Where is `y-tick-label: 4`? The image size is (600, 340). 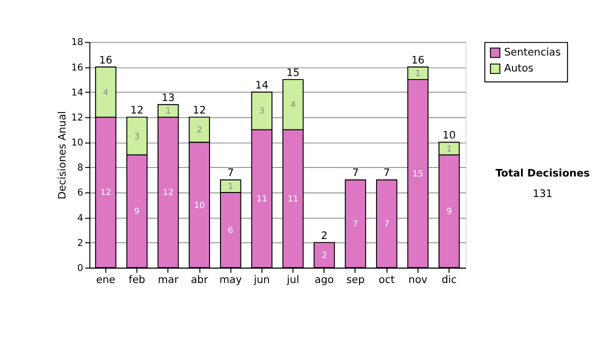
y-tick-label: 4 is located at coordinates (80, 218).